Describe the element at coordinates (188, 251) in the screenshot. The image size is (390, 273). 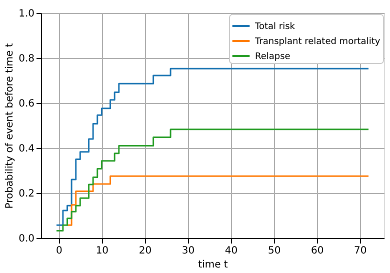
I see `x-tick-label: 30` at that location.